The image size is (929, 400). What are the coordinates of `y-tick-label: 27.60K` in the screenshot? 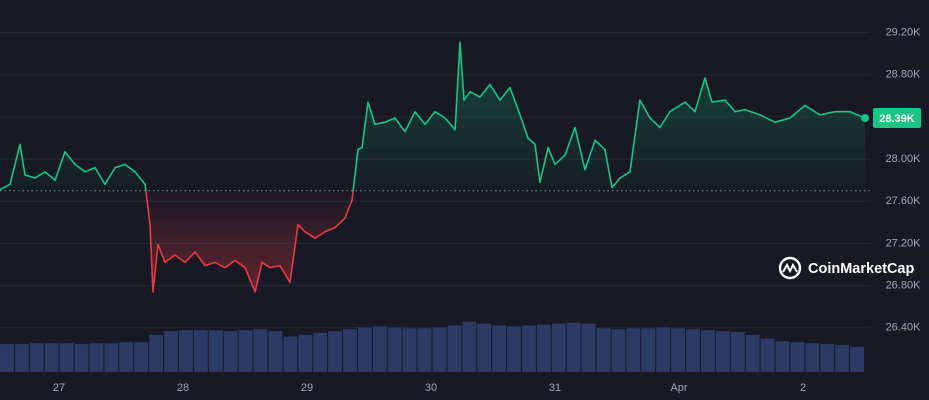 It's located at (904, 201).